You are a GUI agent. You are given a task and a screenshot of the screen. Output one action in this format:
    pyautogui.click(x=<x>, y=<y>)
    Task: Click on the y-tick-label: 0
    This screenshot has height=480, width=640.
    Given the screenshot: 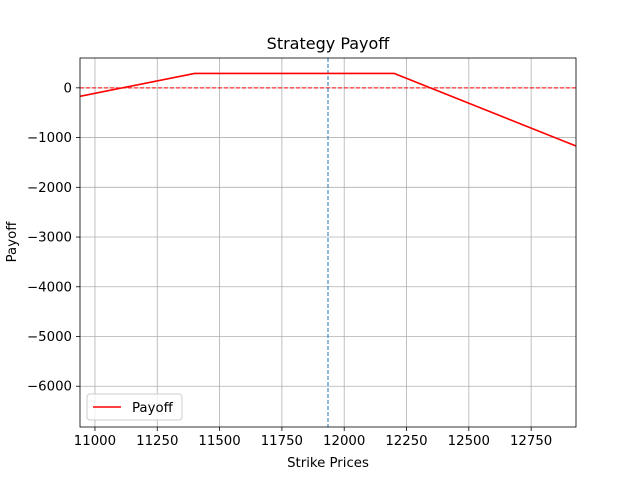 What is the action you would take?
    pyautogui.click(x=68, y=88)
    